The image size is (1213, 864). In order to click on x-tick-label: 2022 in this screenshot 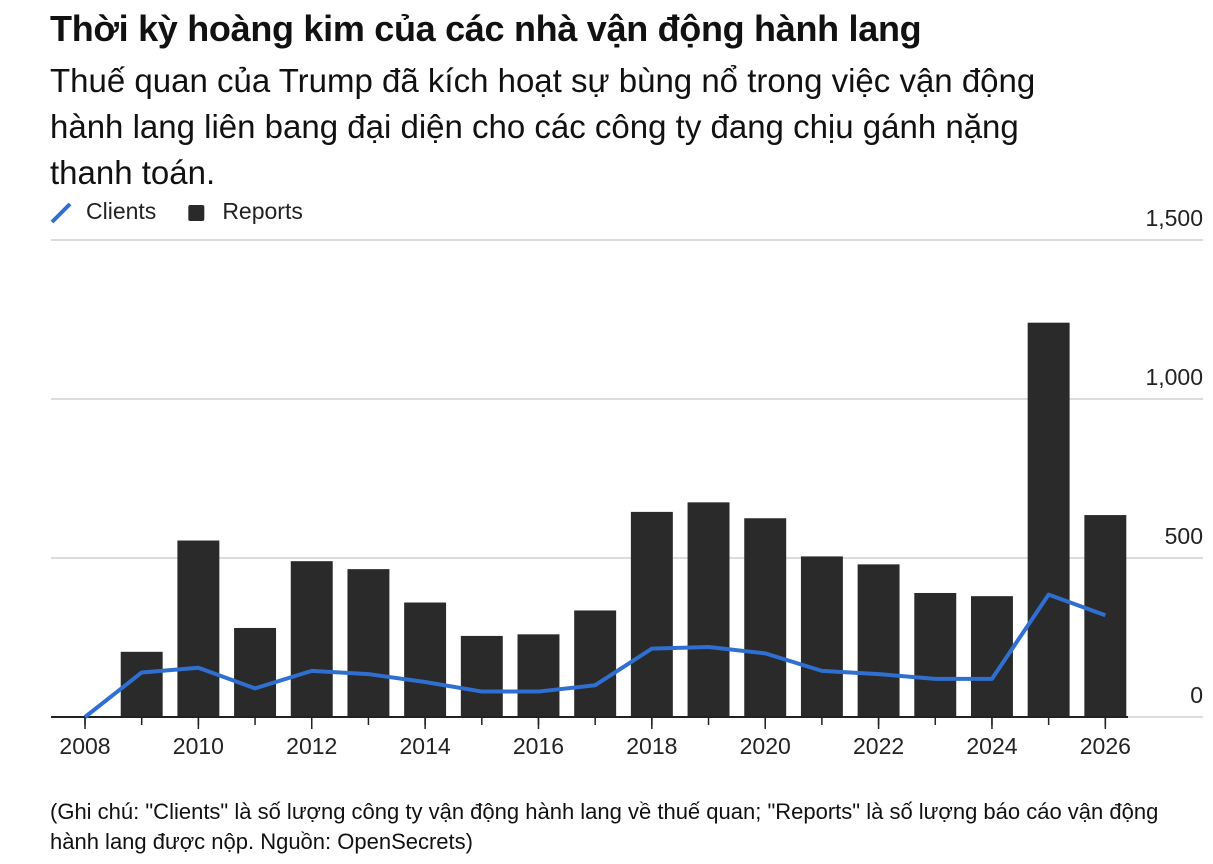, I will do `click(878, 746)`.